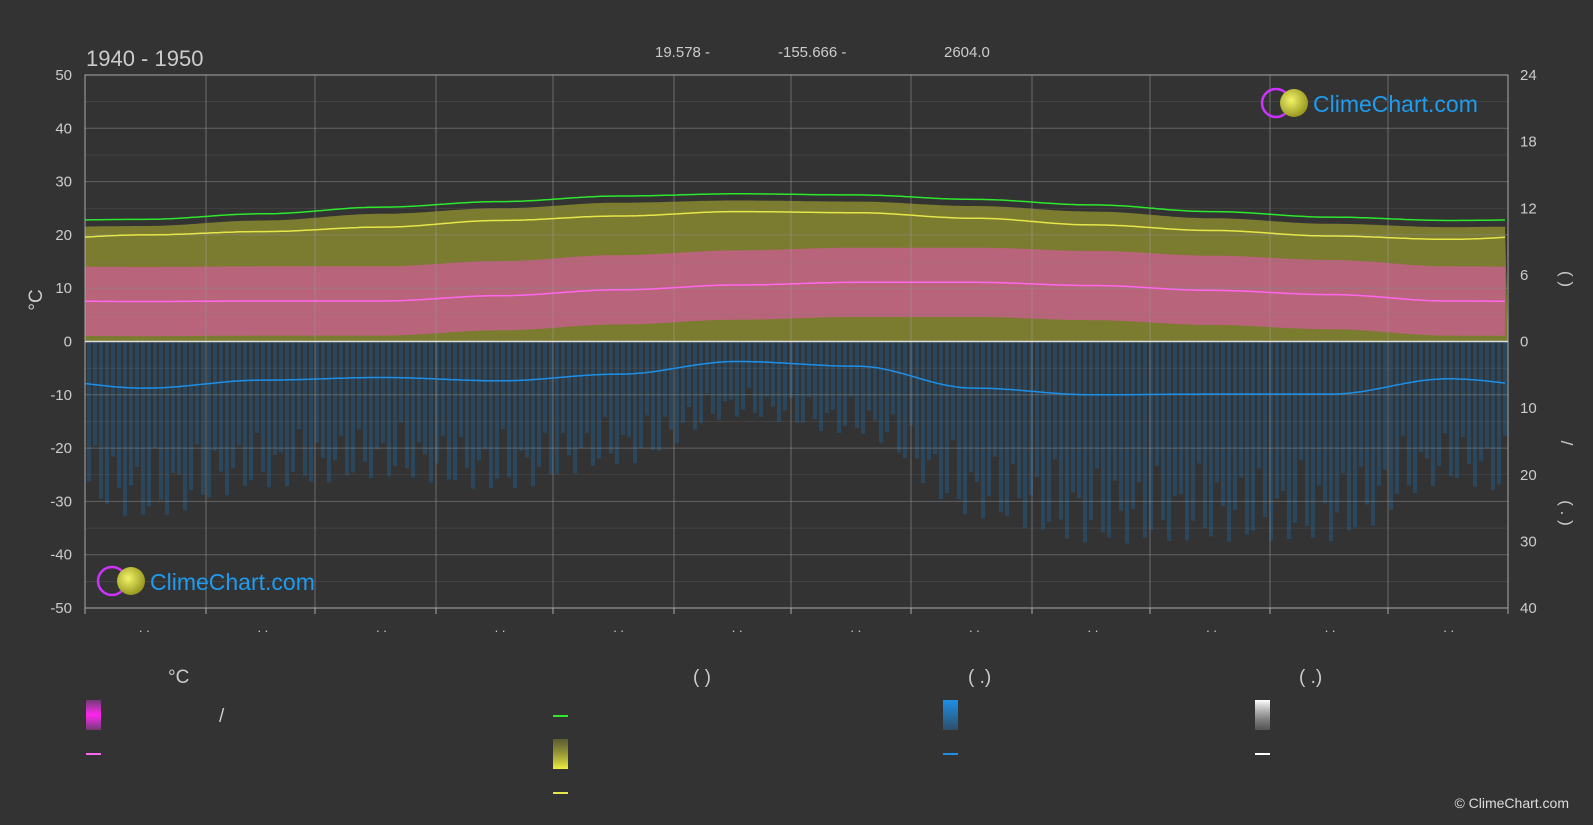 Image resolution: width=1593 pixels, height=825 pixels. I want to click on precipitation-mean-line, so click(795, 378).